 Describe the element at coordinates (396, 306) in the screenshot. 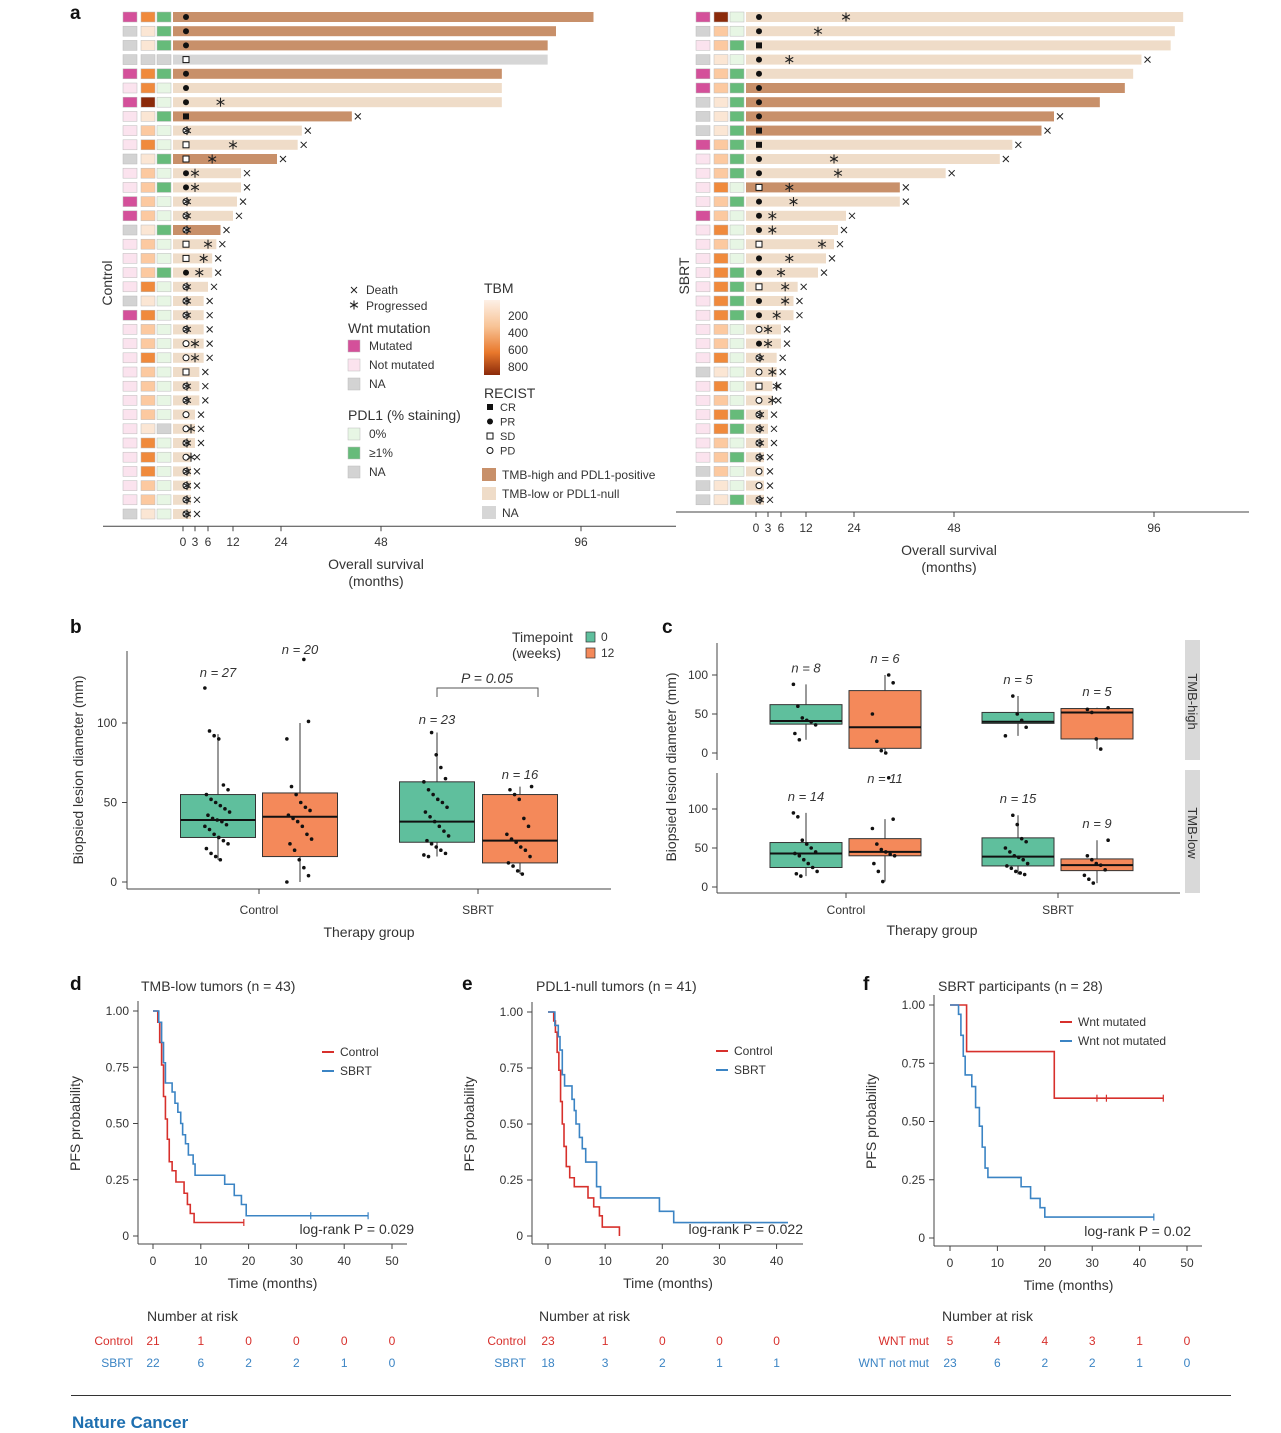

I see `legend-progressed-label: Progressed` at that location.